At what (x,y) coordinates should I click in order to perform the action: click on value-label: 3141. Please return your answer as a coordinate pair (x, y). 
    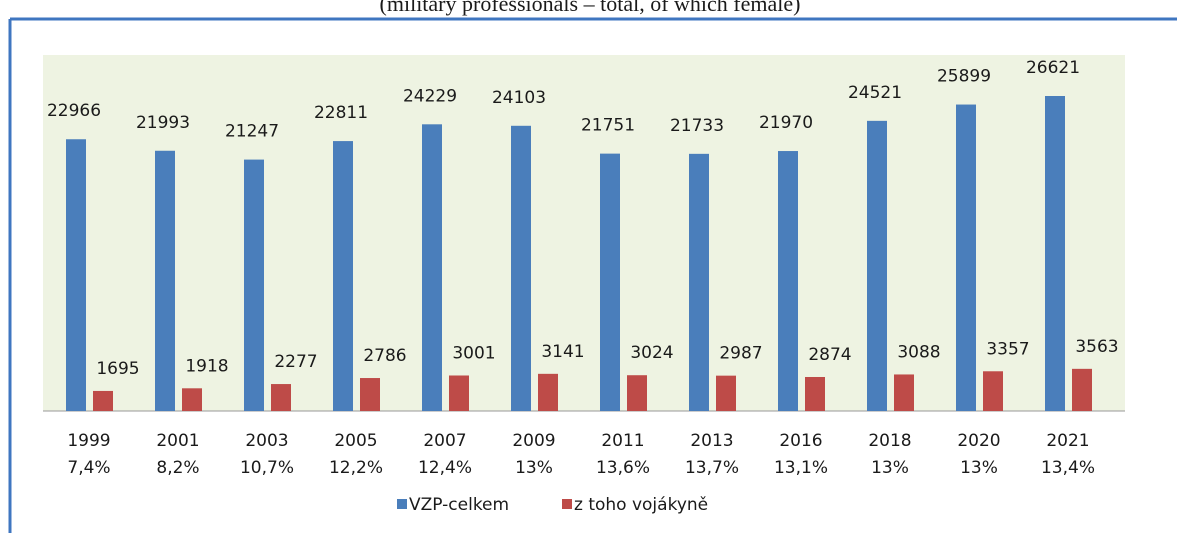
    Looking at the image, I should click on (562, 352).